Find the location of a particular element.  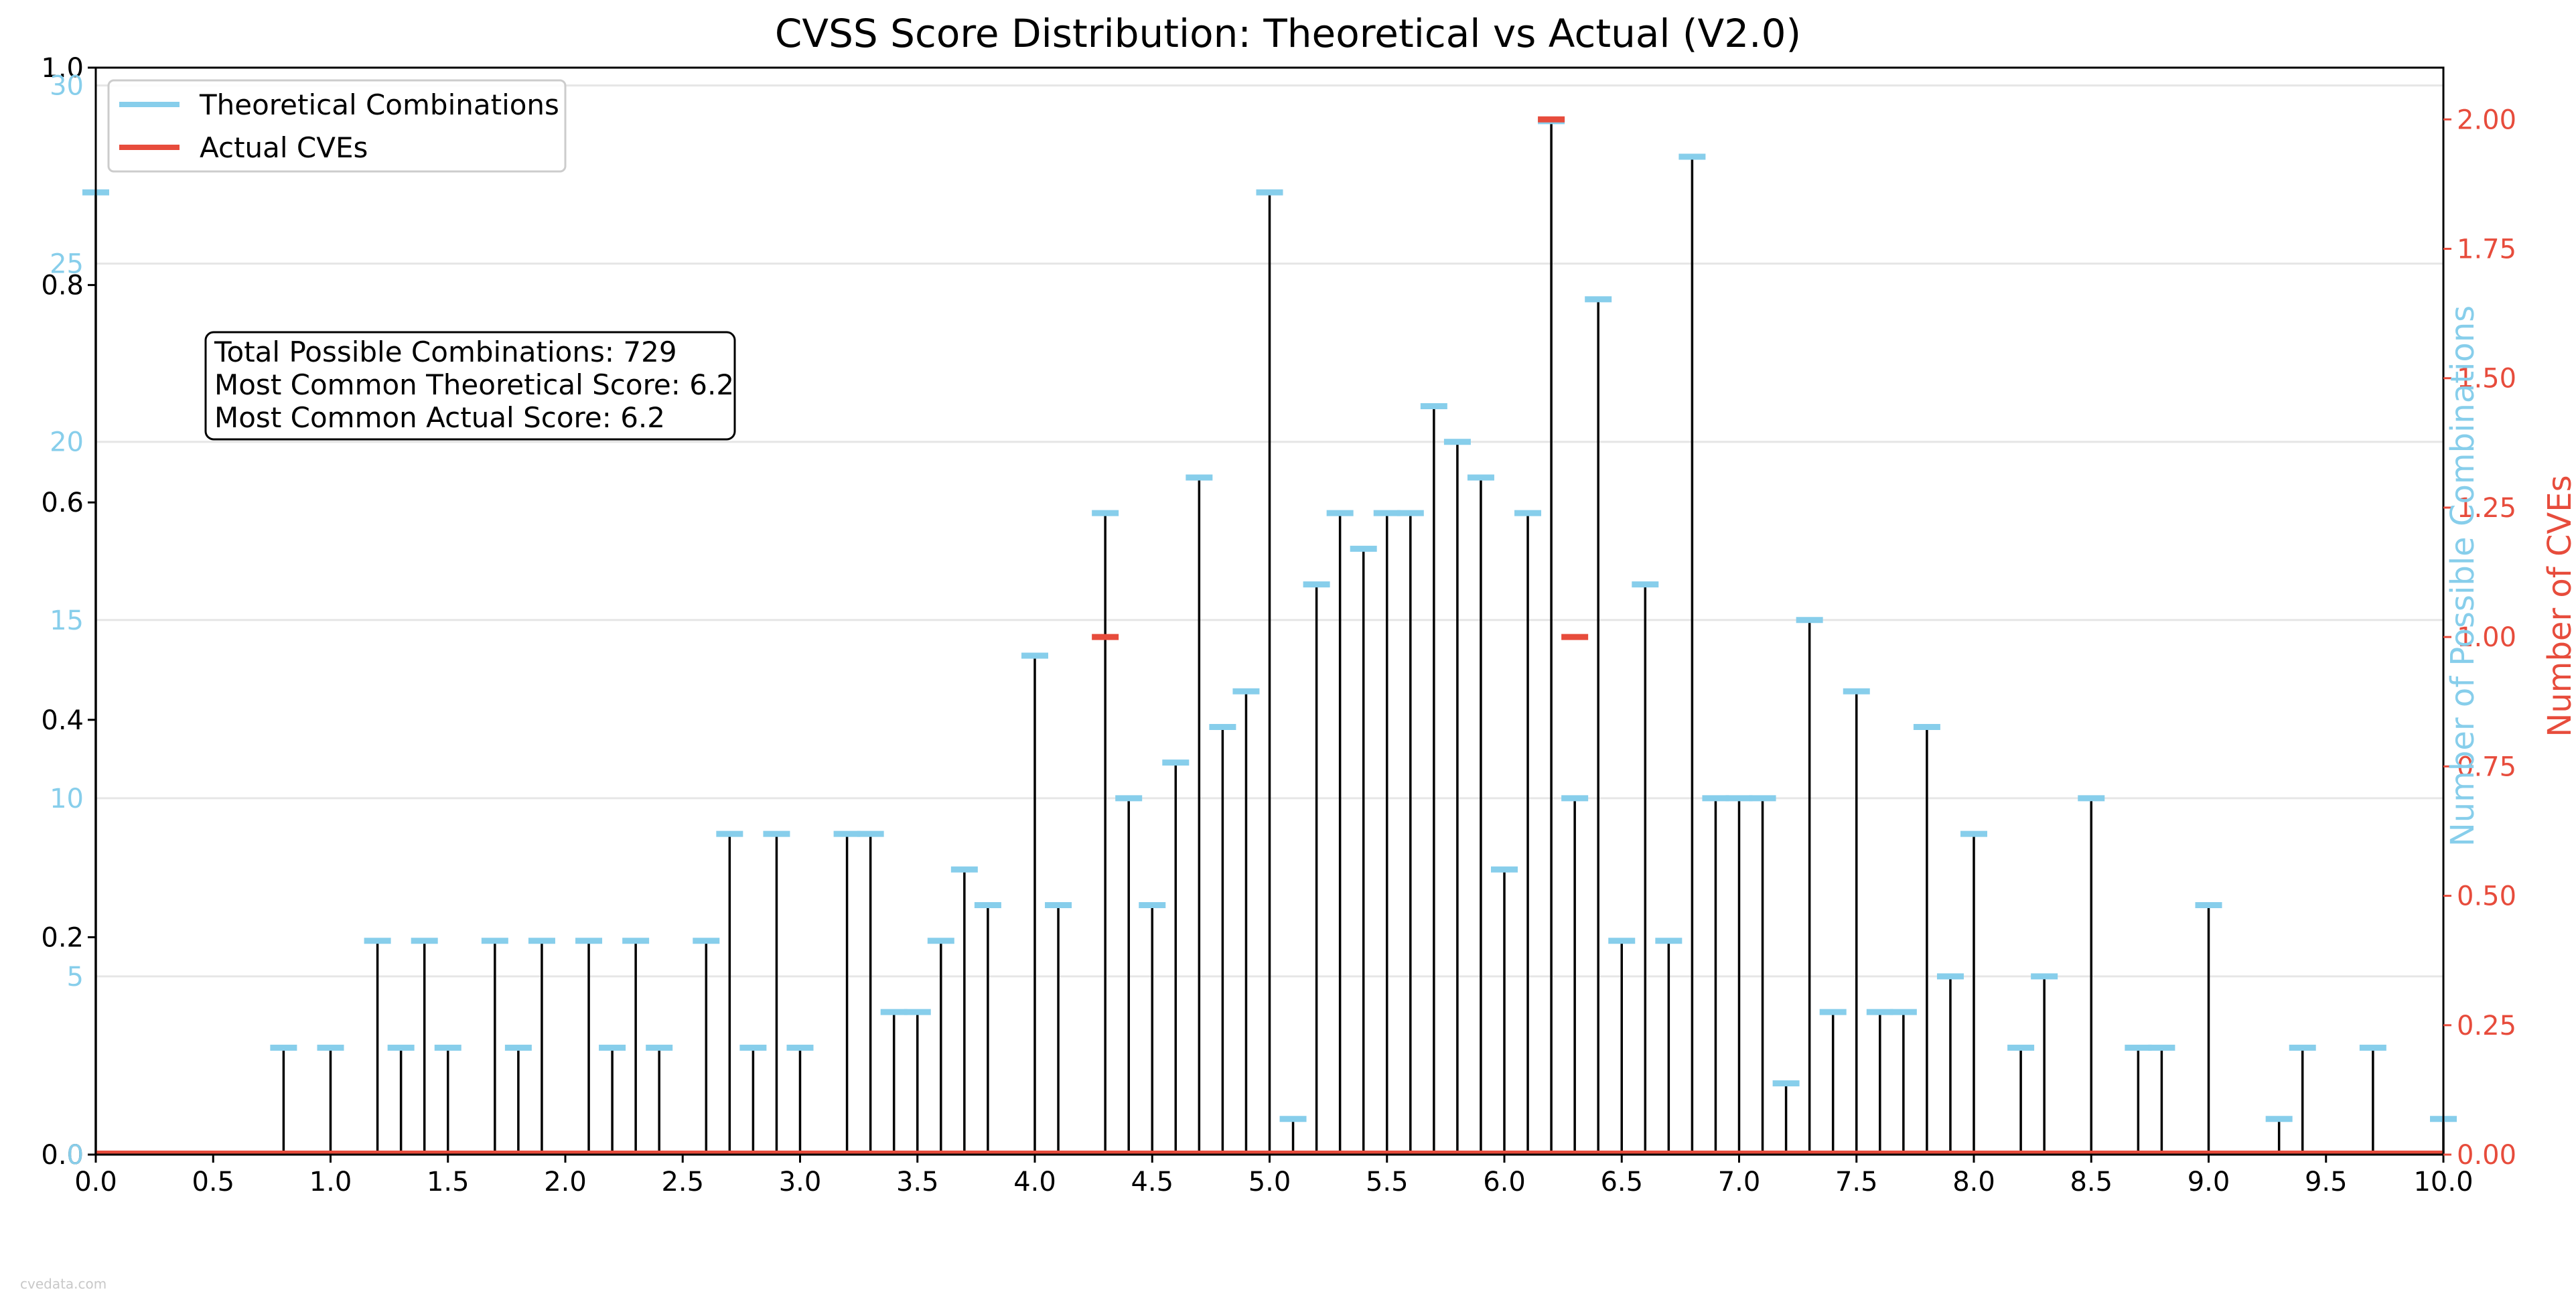

right-tick-label: 0.25 is located at coordinates (2486, 1026).